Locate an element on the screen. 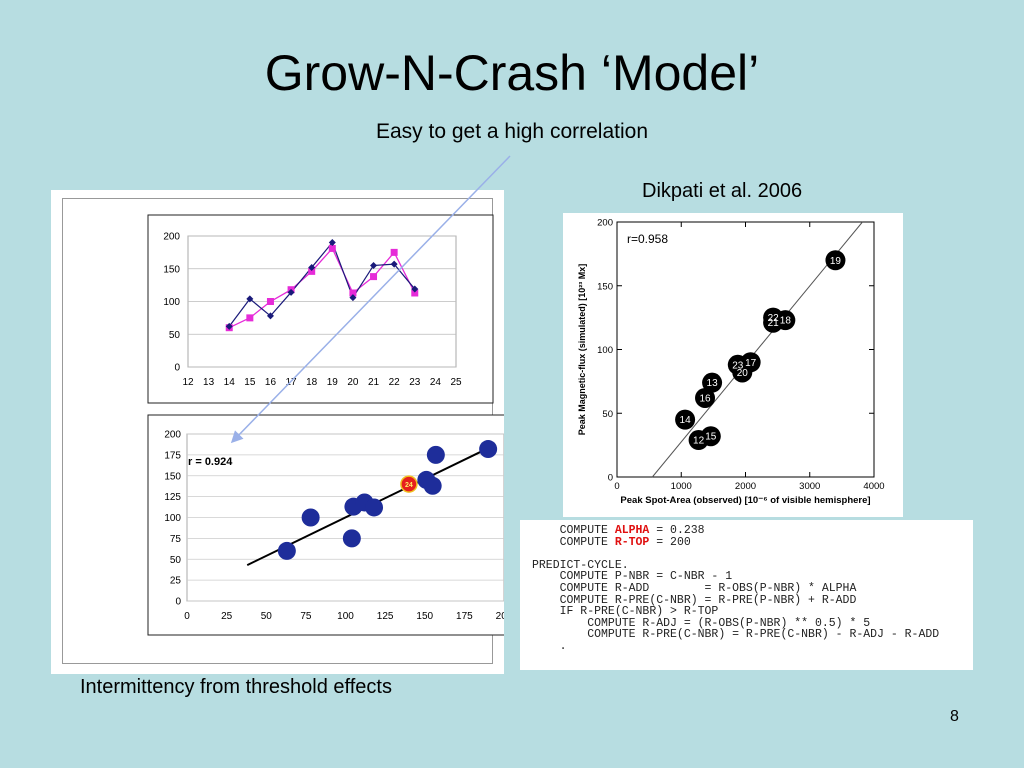 The height and width of the screenshot is (768, 1024). chart2-highlight-point is located at coordinates (409, 484).